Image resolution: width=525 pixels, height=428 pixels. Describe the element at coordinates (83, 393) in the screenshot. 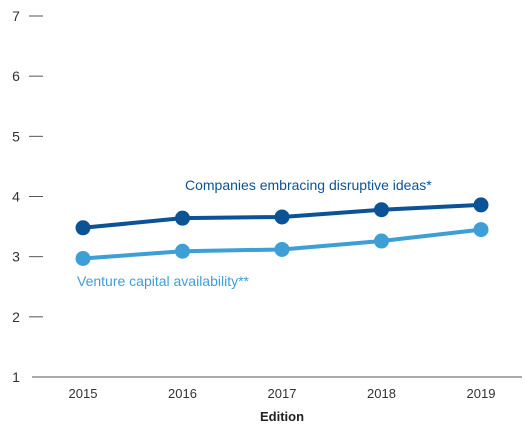

I see `x-tick-label: 2015` at that location.